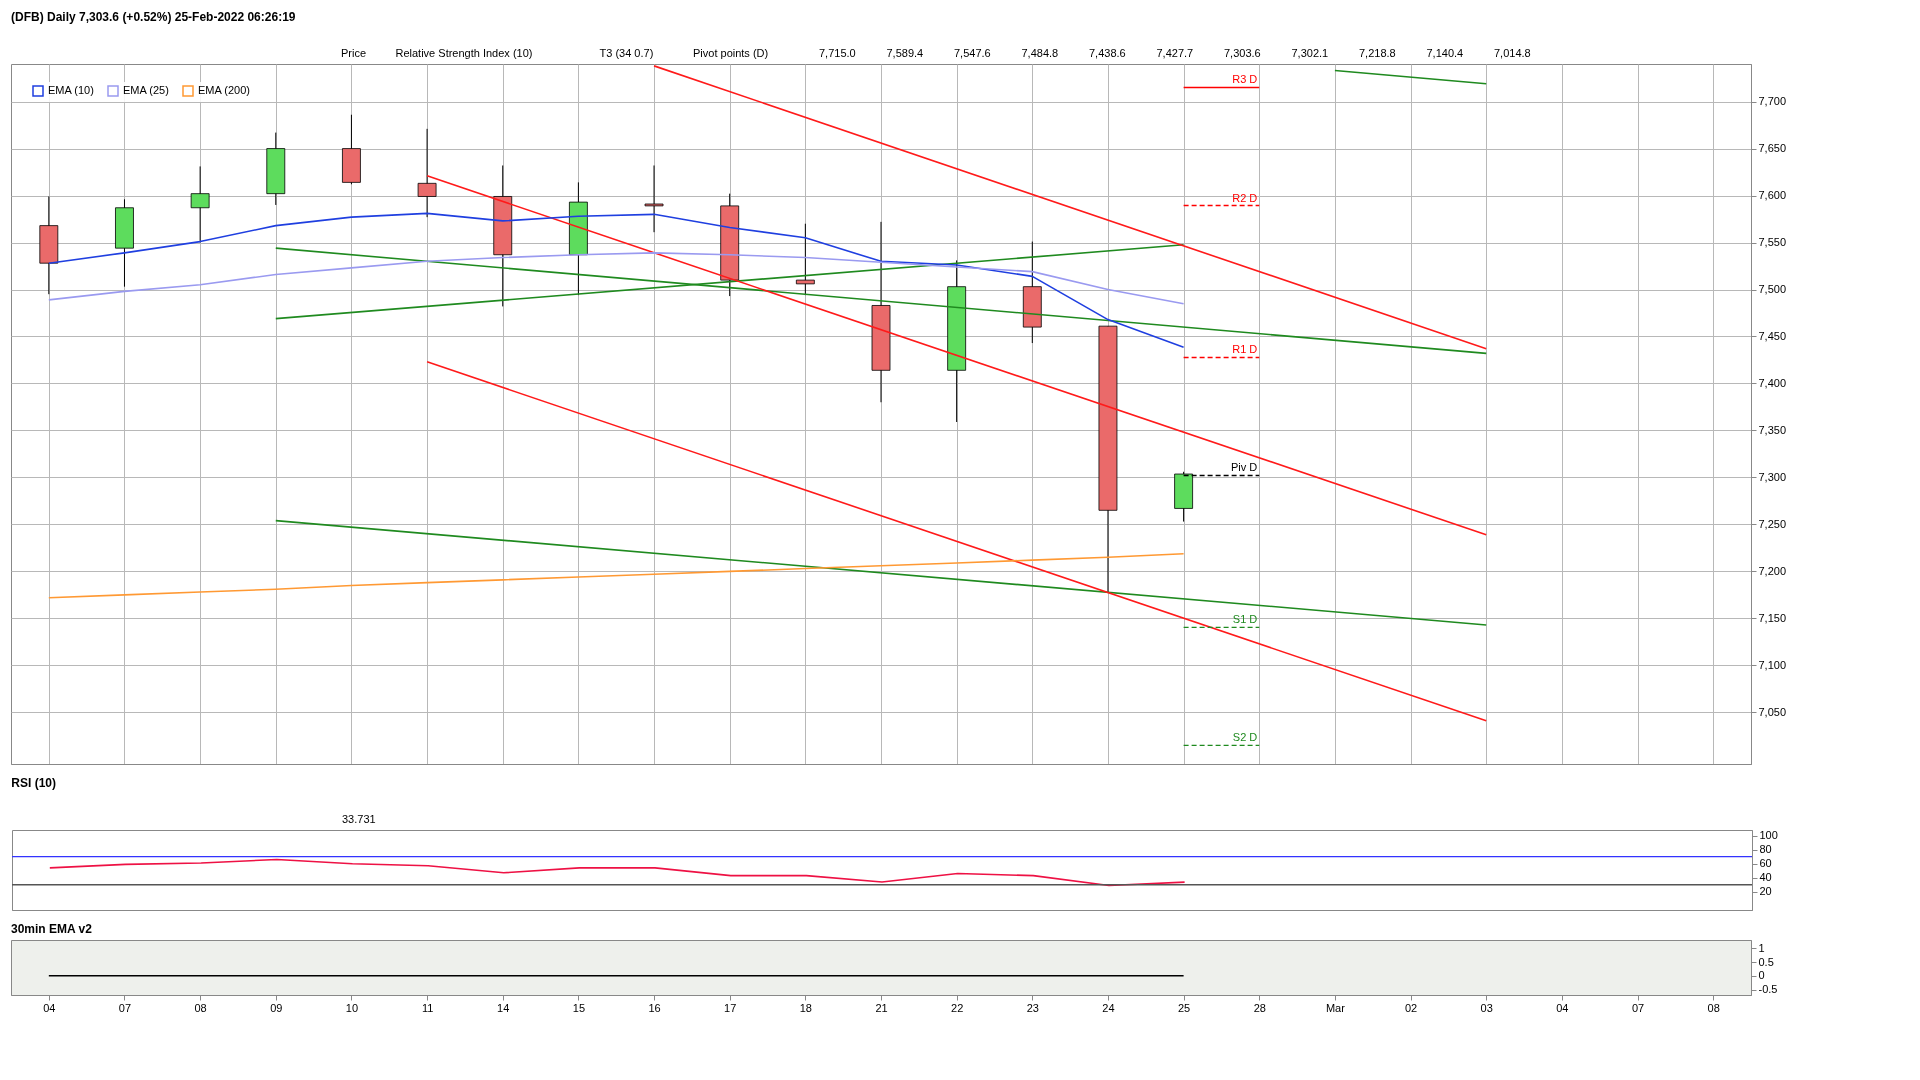  Describe the element at coordinates (1772, 335) in the screenshot. I see `y-tick-label: 7,450` at that location.